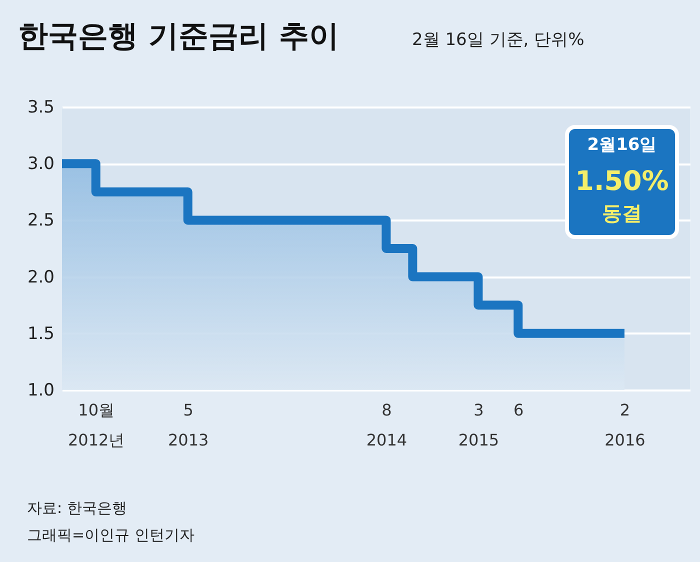 The width and height of the screenshot is (700, 562). Describe the element at coordinates (40, 334) in the screenshot. I see `y-tick-label: 1.5` at that location.